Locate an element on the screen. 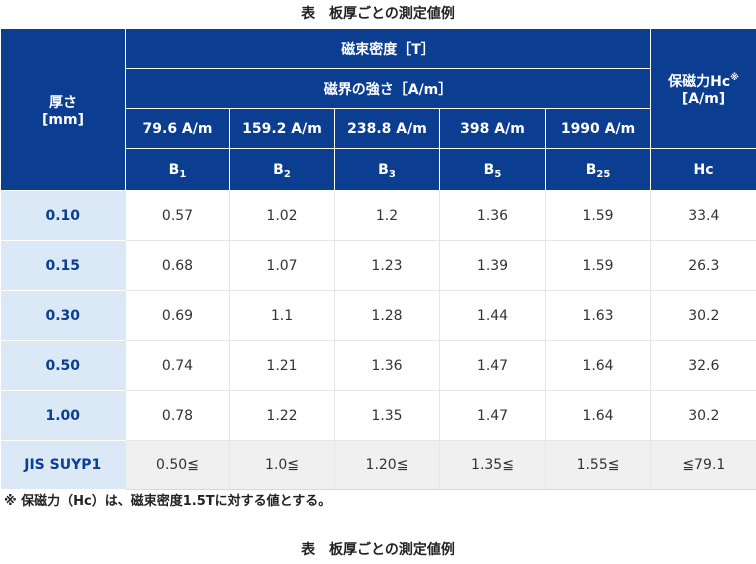 The height and width of the screenshot is (564, 756). cell-b3: 1.35 is located at coordinates (387, 416).